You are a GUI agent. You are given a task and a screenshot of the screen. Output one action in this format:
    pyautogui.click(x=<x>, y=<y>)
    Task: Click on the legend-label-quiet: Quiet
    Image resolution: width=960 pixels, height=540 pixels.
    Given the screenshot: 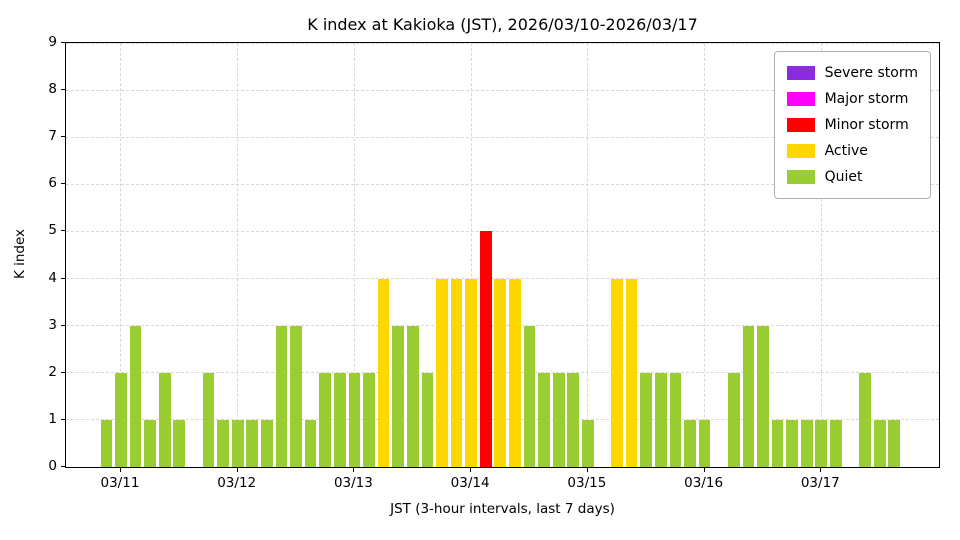 What is the action you would take?
    pyautogui.click(x=843, y=177)
    